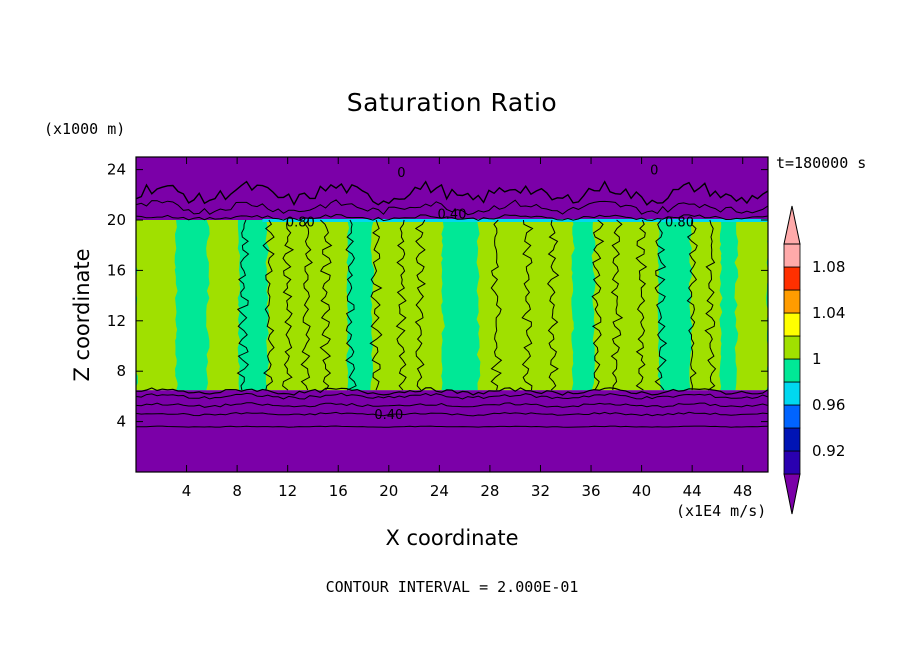 Image resolution: width=904 pixels, height=654 pixels. I want to click on contour-lower-0.20, so click(452, 426).